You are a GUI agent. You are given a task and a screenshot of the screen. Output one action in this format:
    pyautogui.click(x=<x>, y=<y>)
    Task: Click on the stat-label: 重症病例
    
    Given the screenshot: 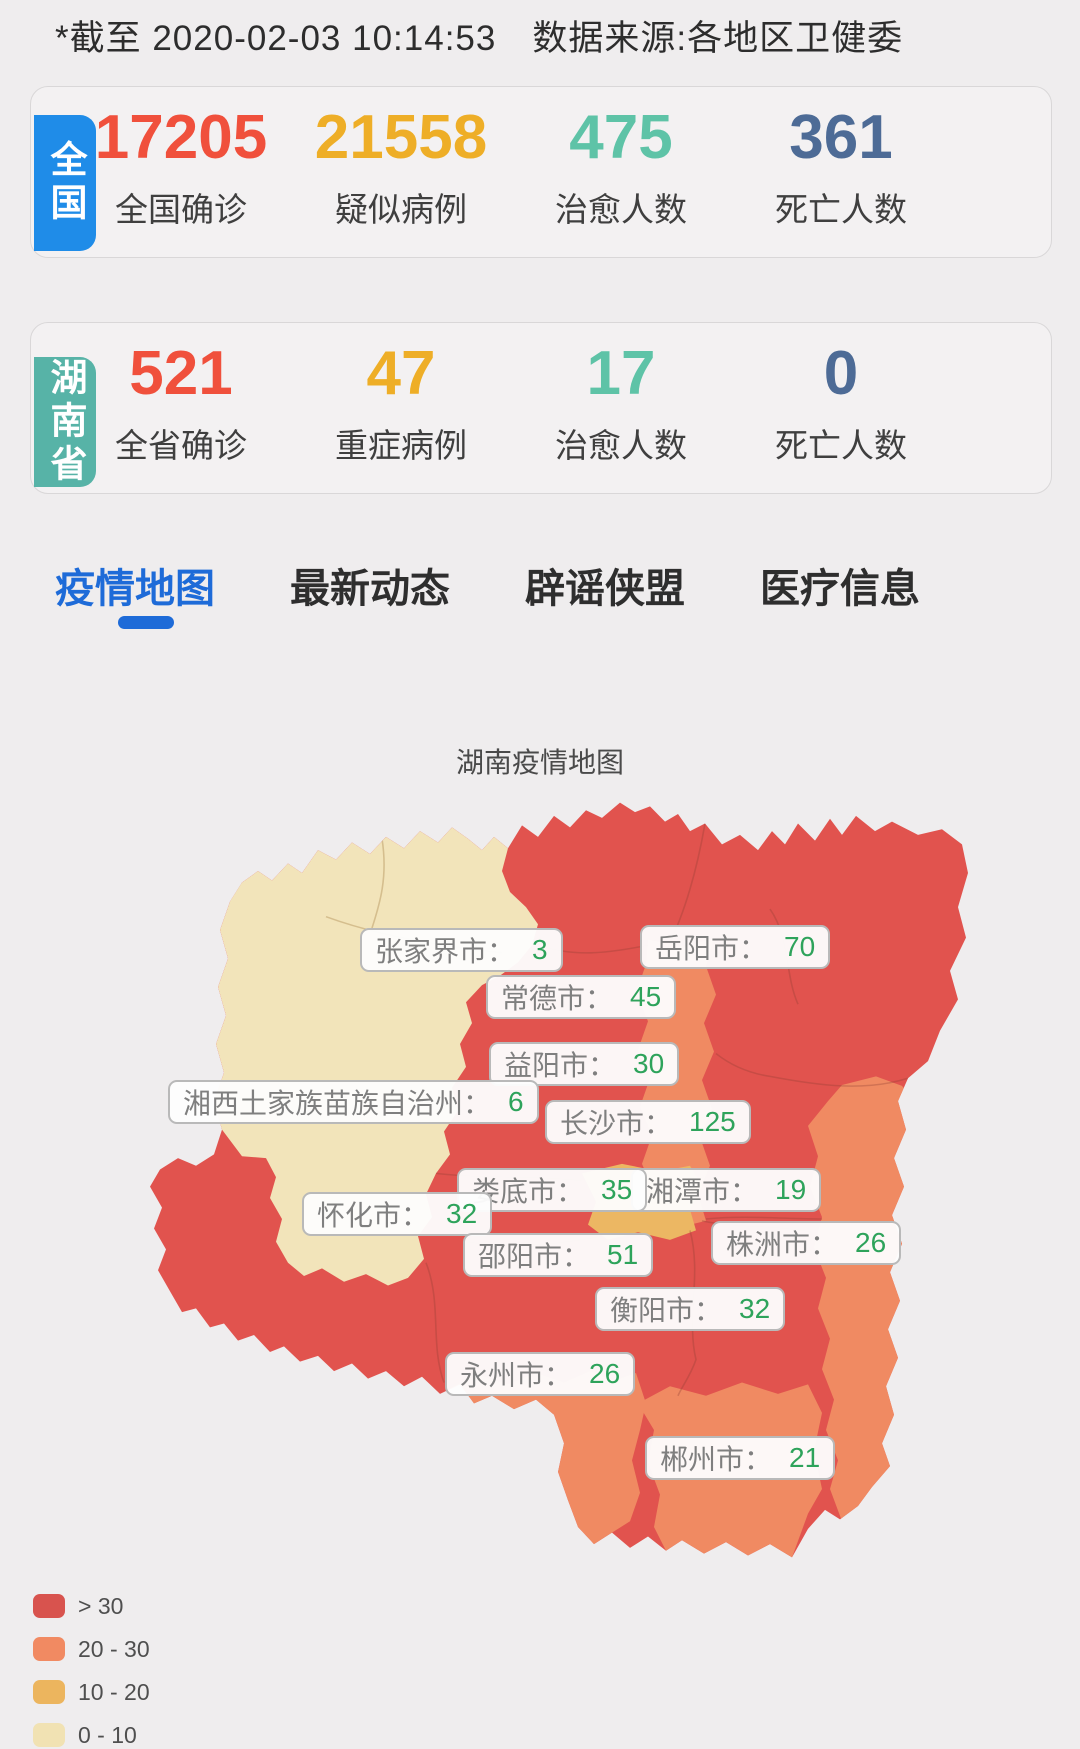 What is the action you would take?
    pyautogui.click(x=401, y=445)
    